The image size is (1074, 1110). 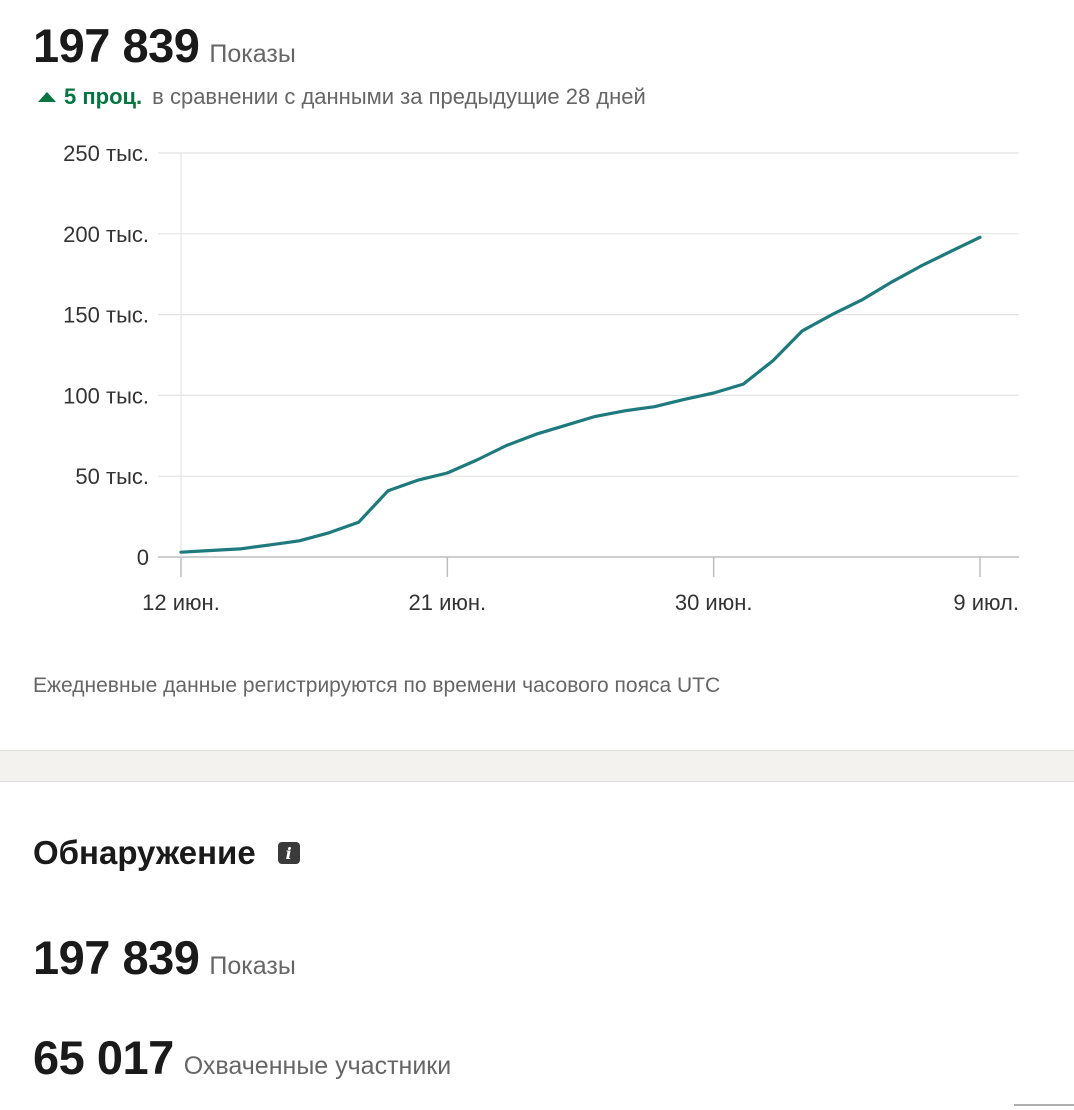 What do you see at coordinates (252, 54) in the screenshot?
I see `impressions-label: Показы` at bounding box center [252, 54].